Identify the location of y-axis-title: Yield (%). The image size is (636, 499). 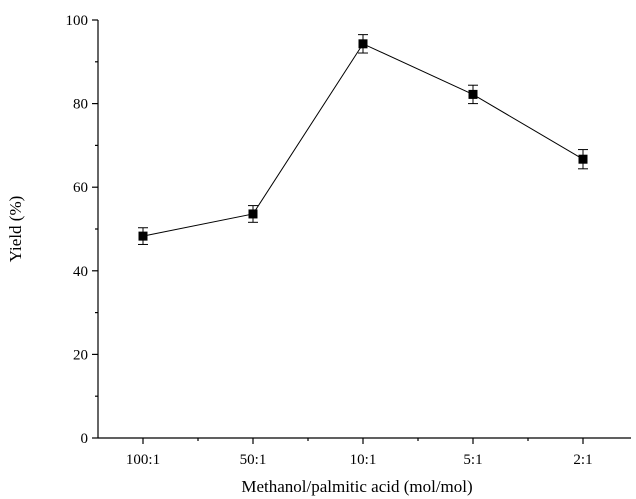
(15, 229).